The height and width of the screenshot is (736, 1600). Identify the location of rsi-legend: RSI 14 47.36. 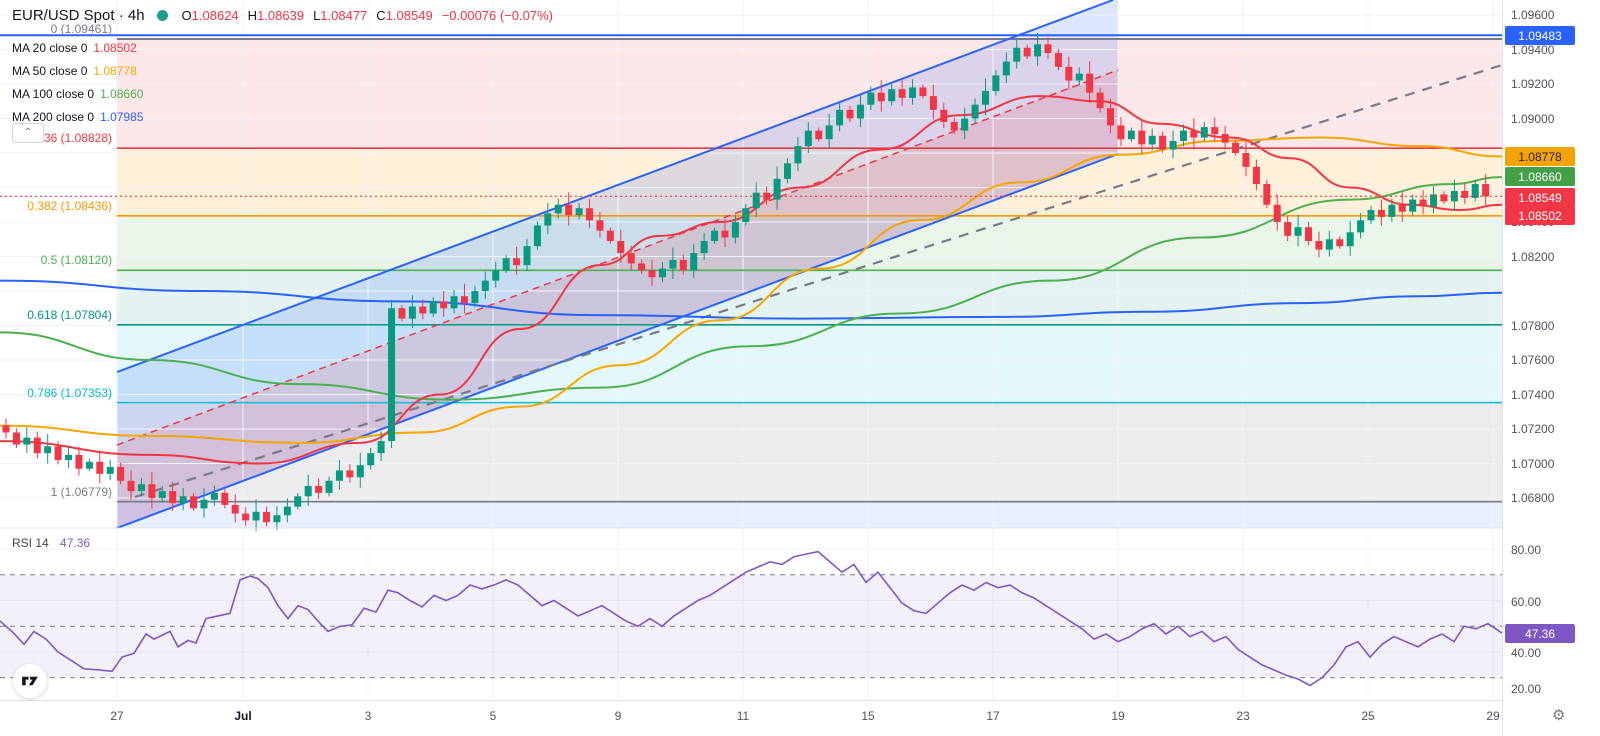
(51, 543).